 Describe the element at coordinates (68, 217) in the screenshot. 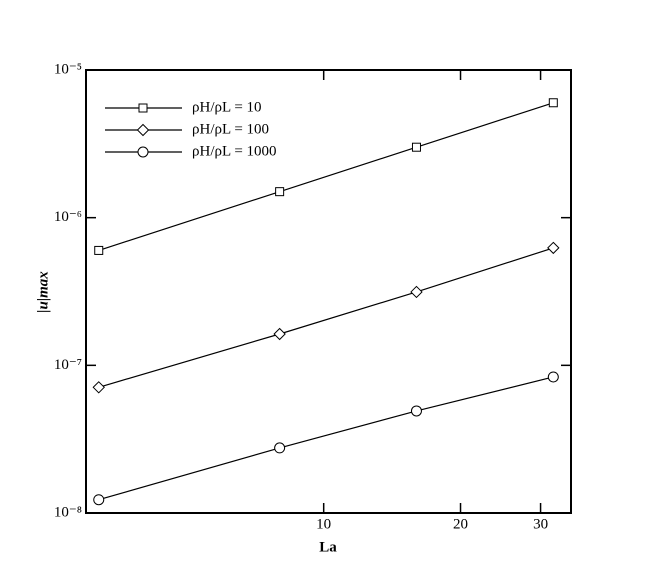

I see `y-tick-label: 10⁻⁶` at that location.